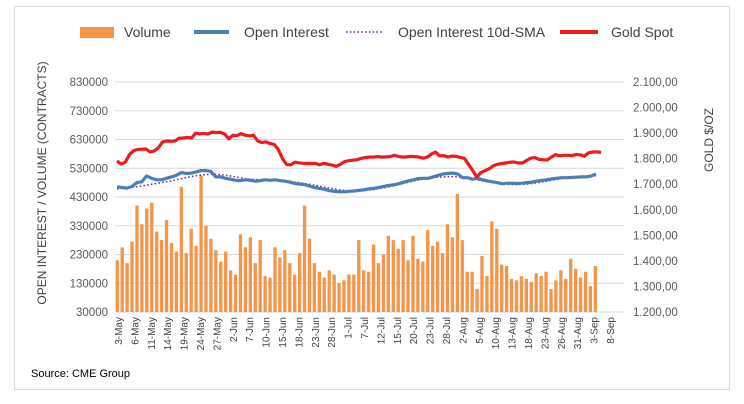  Describe the element at coordinates (398, 330) in the screenshot. I see `x-tick-label: 15-Jul` at that location.